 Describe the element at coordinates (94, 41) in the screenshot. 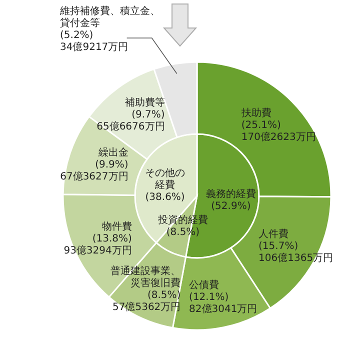

I see `data-label: (5.2%) 34億9217万円` at that location.